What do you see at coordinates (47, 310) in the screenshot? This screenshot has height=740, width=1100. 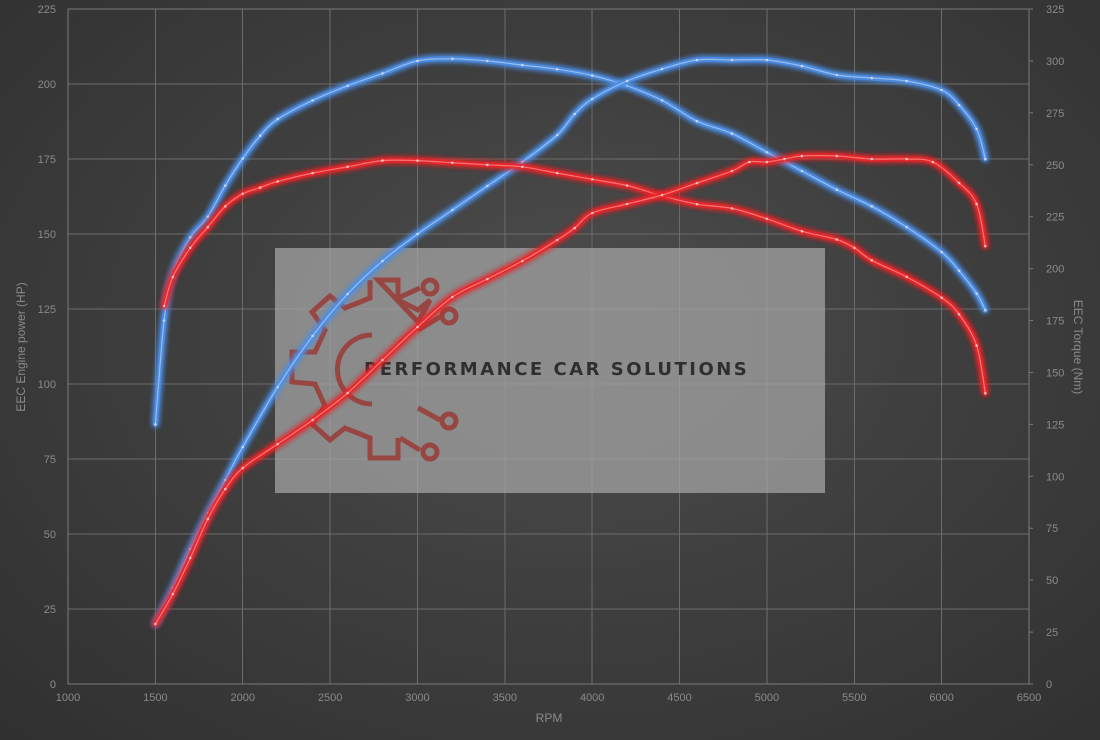 I see `y-tick-label: 125` at bounding box center [47, 310].